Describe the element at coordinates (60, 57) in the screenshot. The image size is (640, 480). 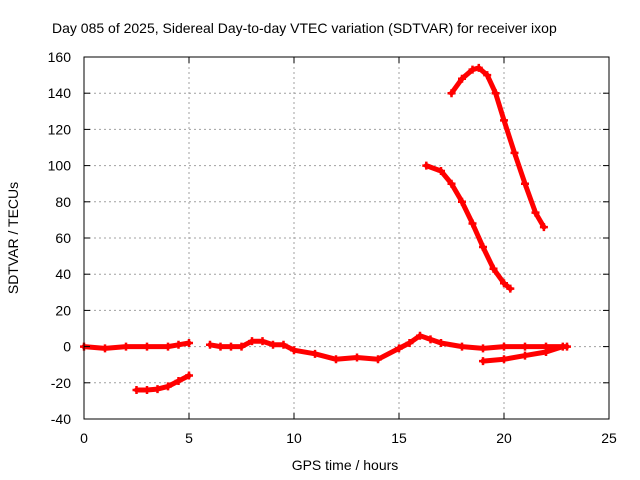
I see `y-tick-label: 160` at that location.